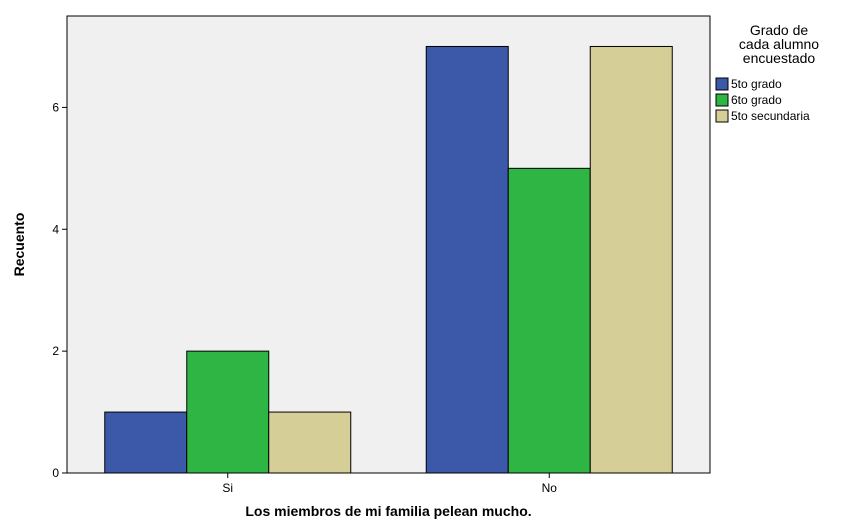  What do you see at coordinates (770, 116) in the screenshot?
I see `legend-label: 5to secundaria` at bounding box center [770, 116].